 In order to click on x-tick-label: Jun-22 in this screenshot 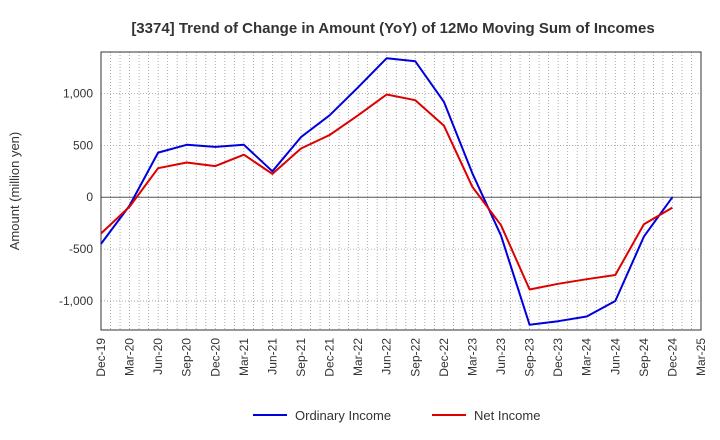, I will do `click(387, 356)`.